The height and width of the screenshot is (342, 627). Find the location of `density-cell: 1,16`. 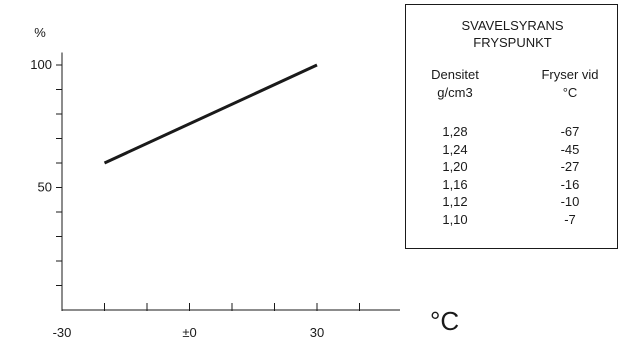

density-cell: 1,16 is located at coordinates (455, 184).